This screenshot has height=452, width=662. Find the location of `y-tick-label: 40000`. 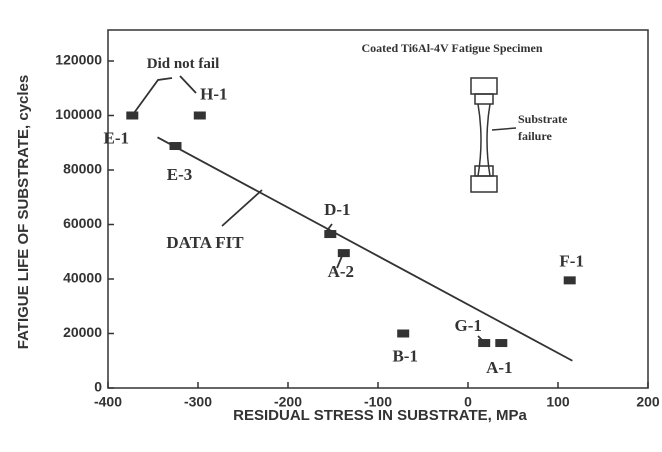

y-tick-label: 40000 is located at coordinates (82, 278).